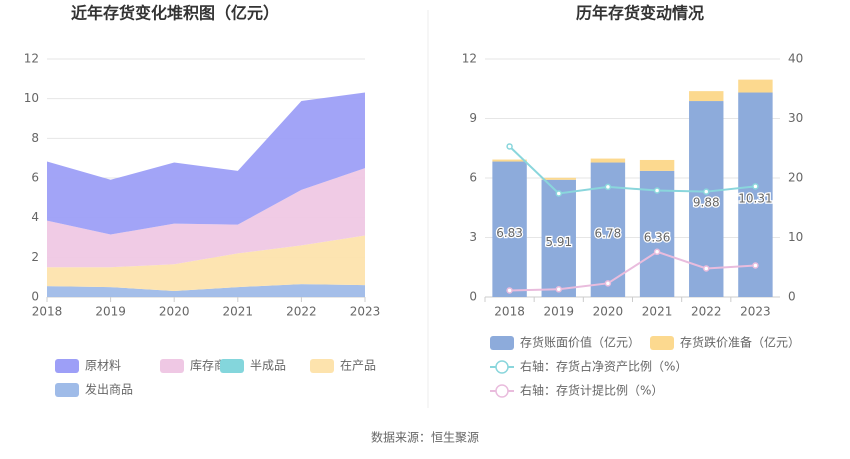  Describe the element at coordinates (558, 242) in the screenshot. I see `bar-label: 5.91` at that location.